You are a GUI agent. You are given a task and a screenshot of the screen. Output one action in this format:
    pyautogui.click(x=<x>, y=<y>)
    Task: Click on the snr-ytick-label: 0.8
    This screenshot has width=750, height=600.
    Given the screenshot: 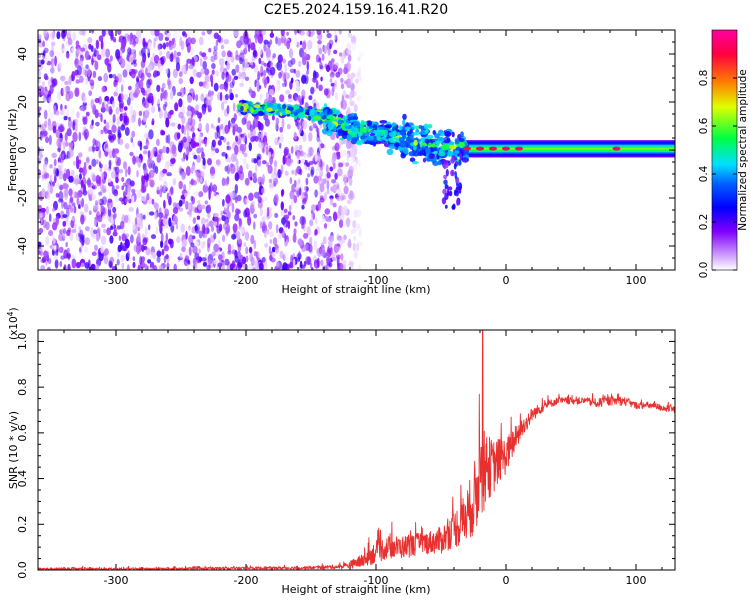 What is the action you would take?
    pyautogui.click(x=22, y=387)
    